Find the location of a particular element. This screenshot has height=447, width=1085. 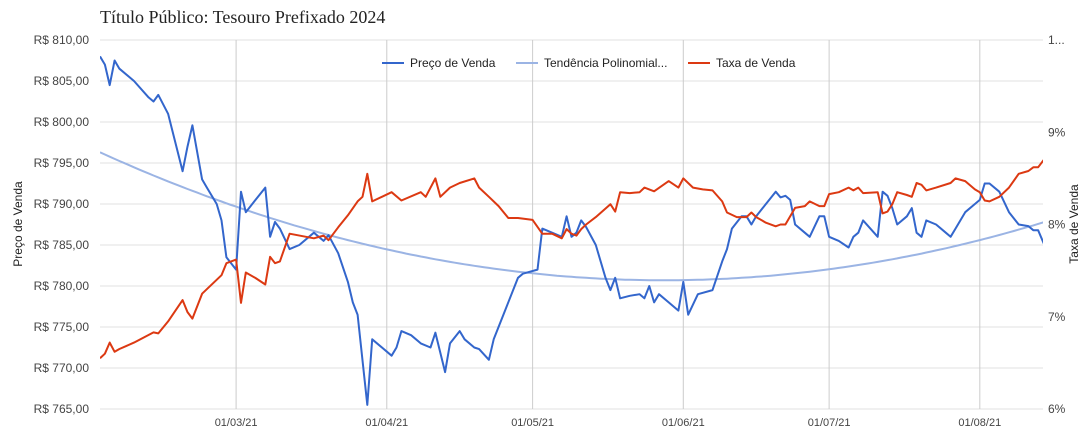

y-tick-label: R$ 765,00 is located at coordinates (62, 409).